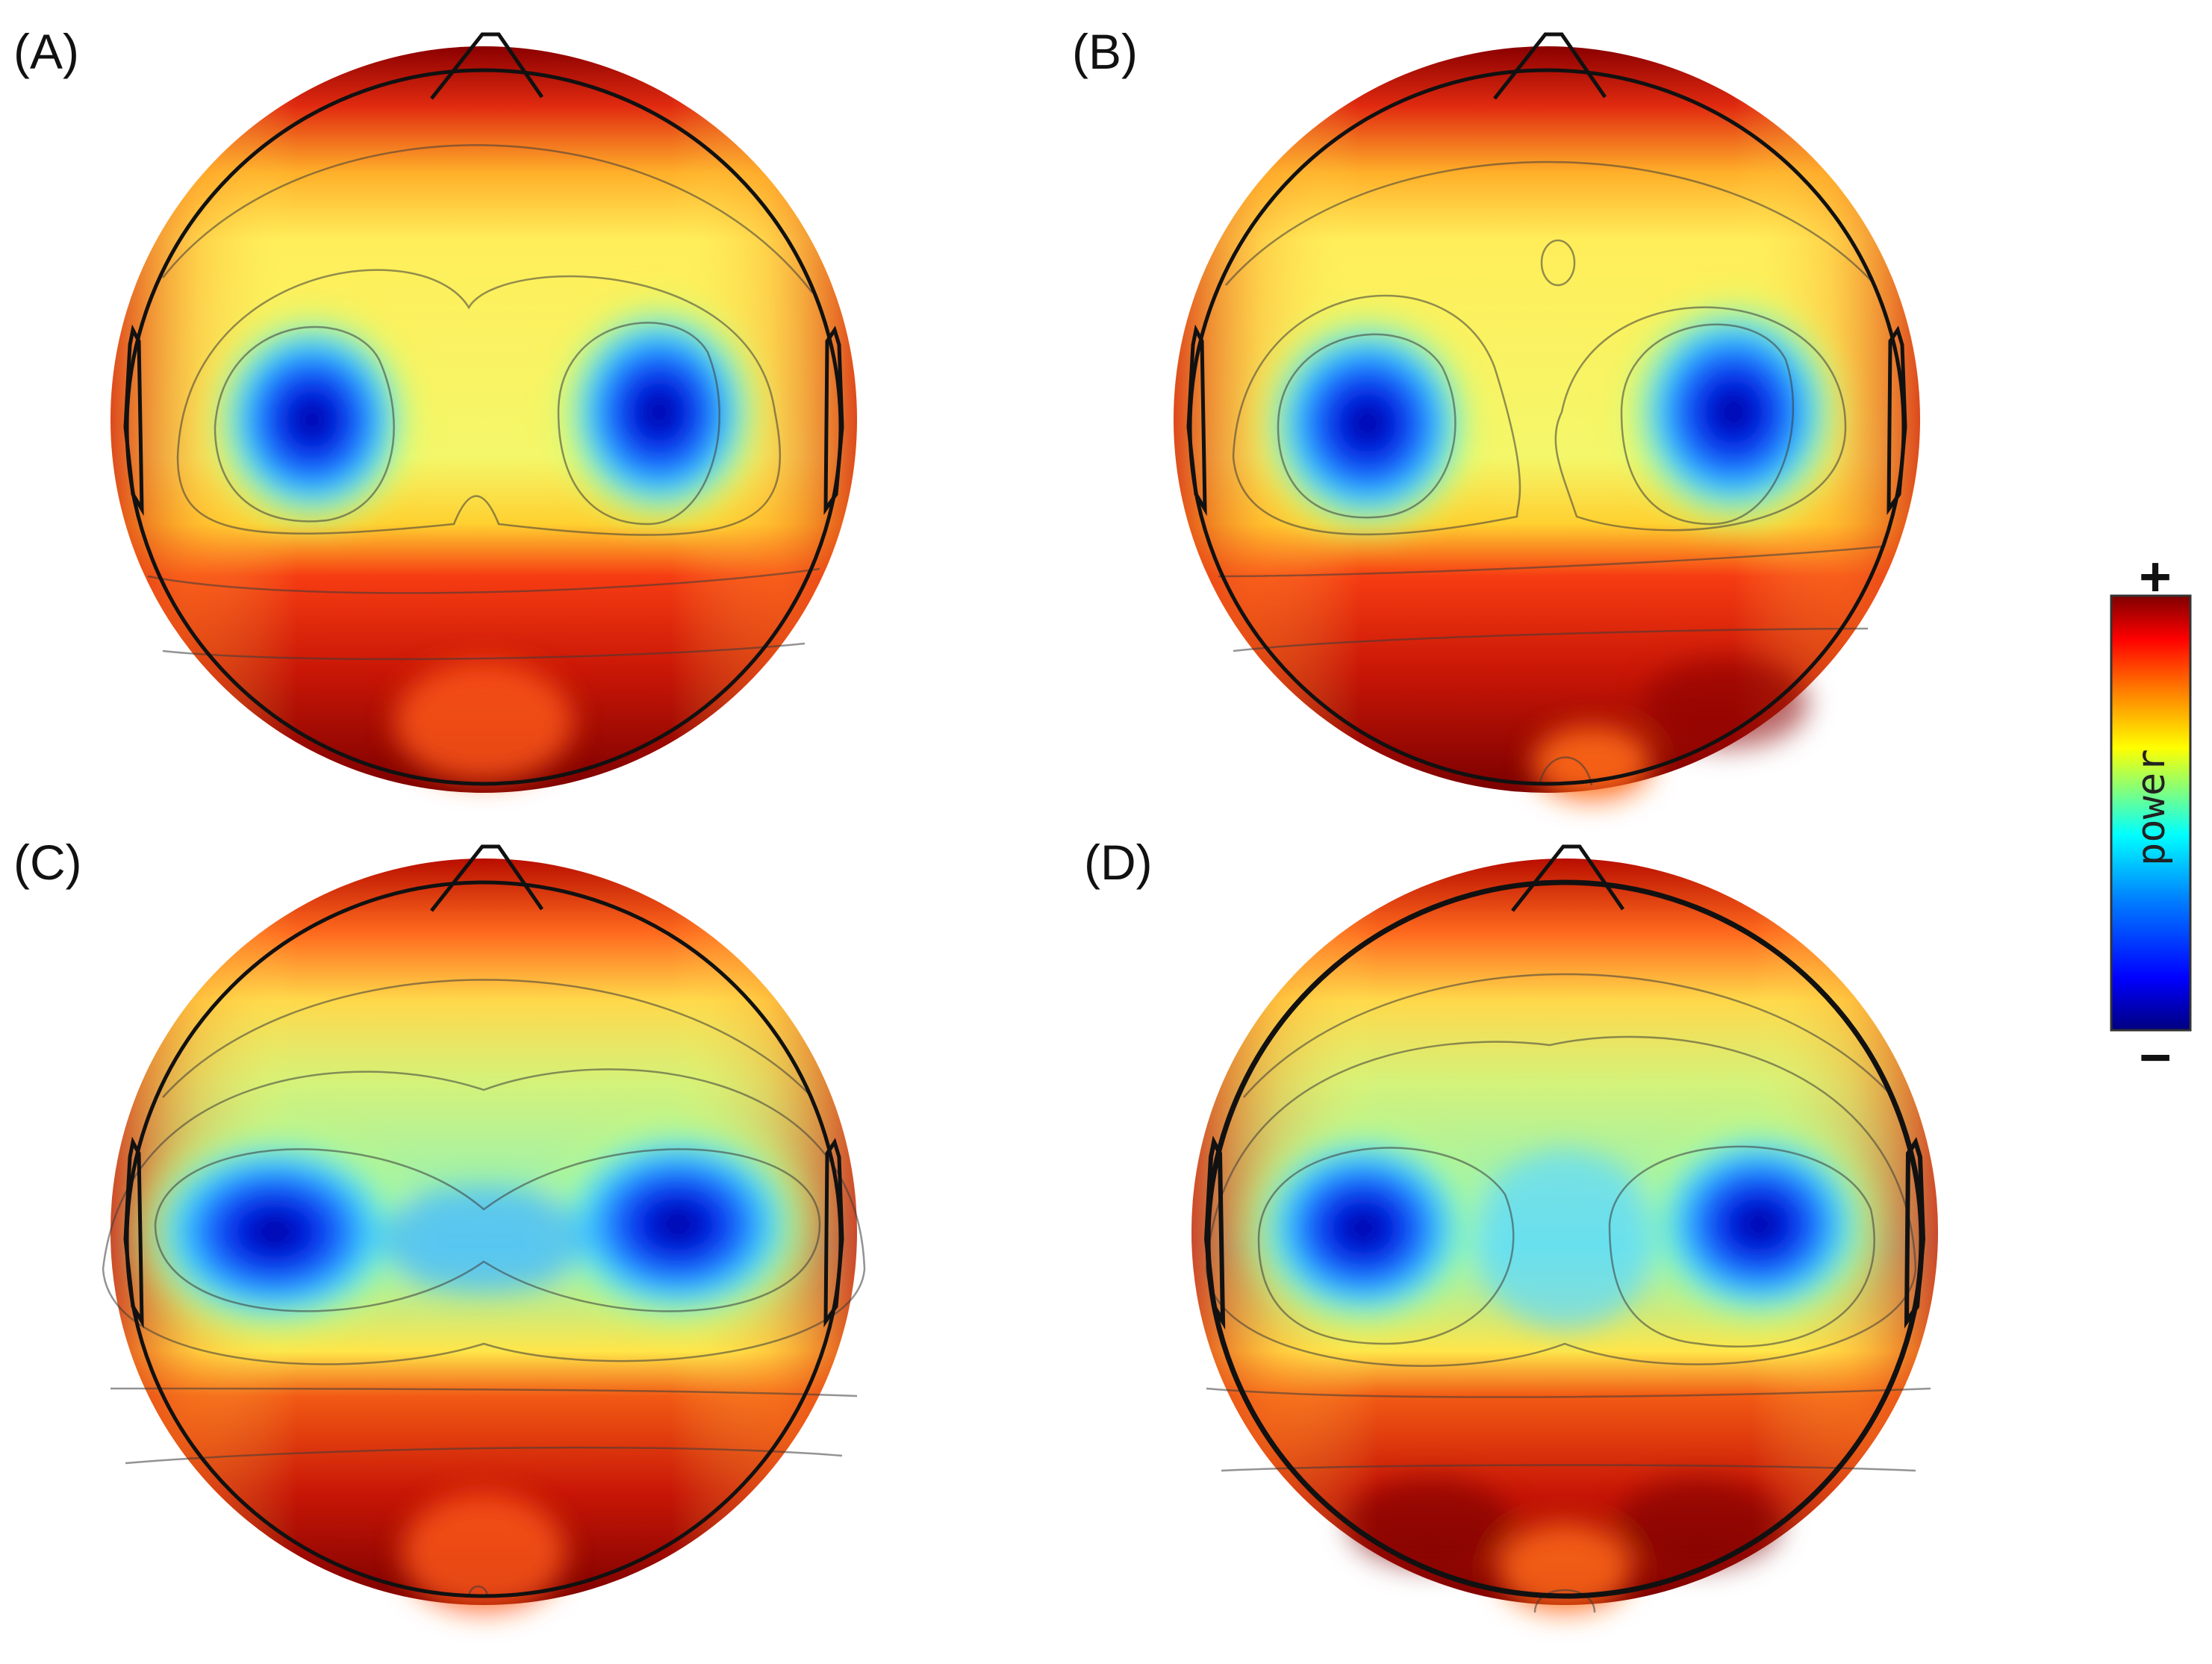 The image size is (2212, 1664). Describe the element at coordinates (1118, 862) in the screenshot. I see `panel-label-d: (D)` at that location.